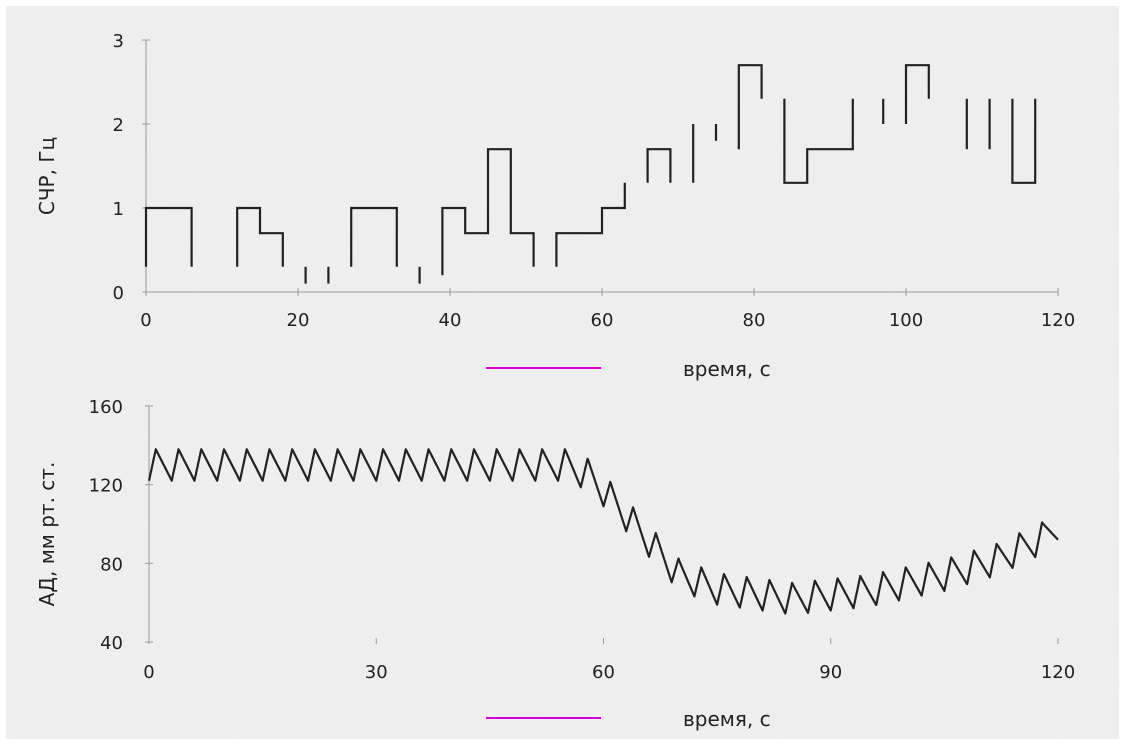  Describe the element at coordinates (602, 320) in the screenshot. I see `top-x-tick-label: 60` at that location.